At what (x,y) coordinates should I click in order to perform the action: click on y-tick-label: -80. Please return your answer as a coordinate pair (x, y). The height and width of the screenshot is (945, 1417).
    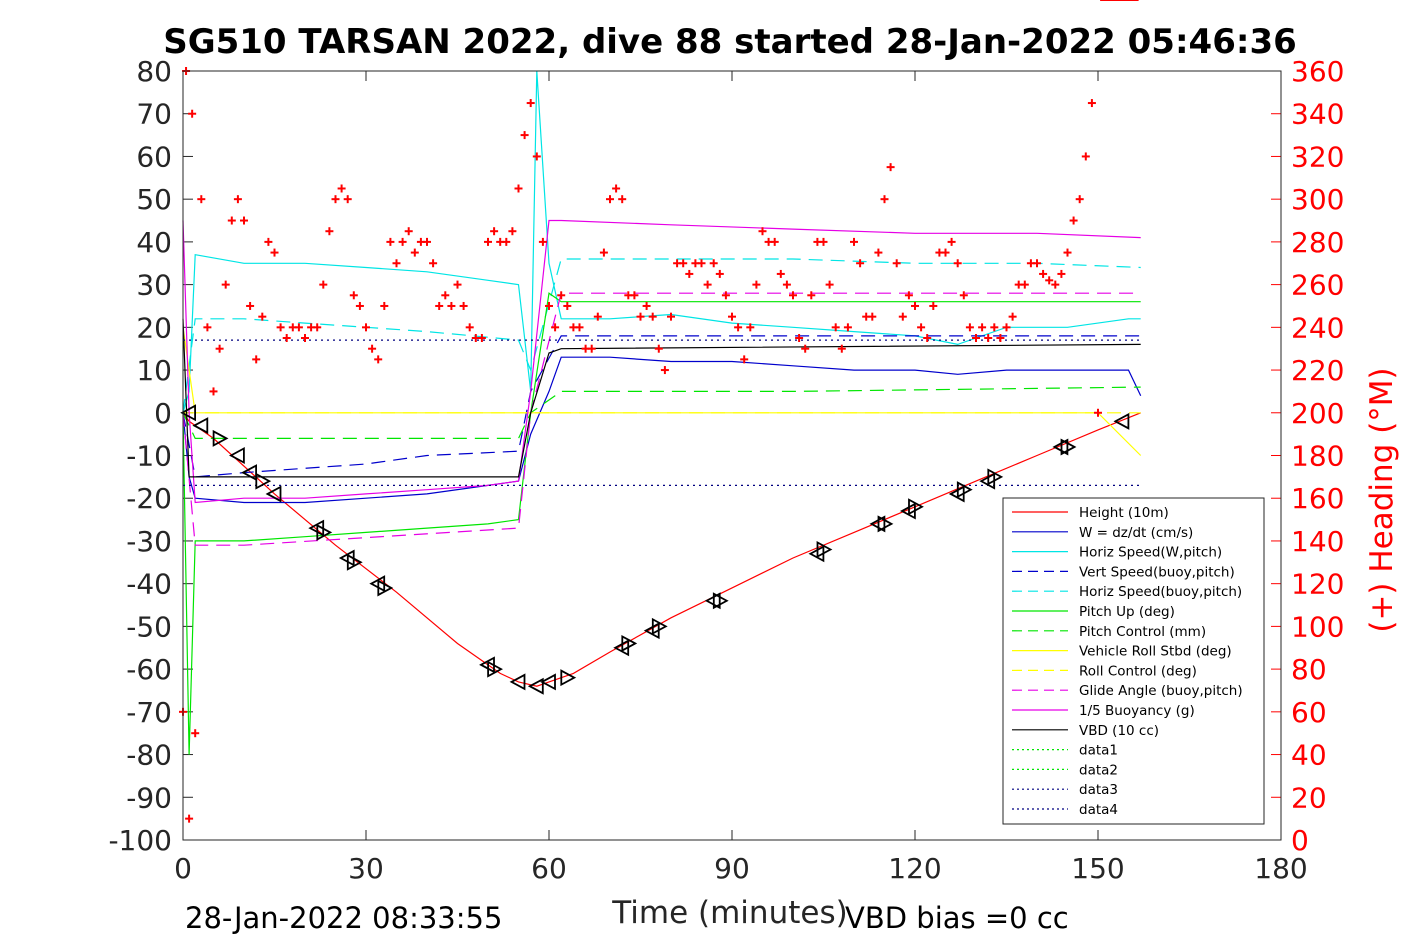
    Looking at the image, I should click on (149, 755).